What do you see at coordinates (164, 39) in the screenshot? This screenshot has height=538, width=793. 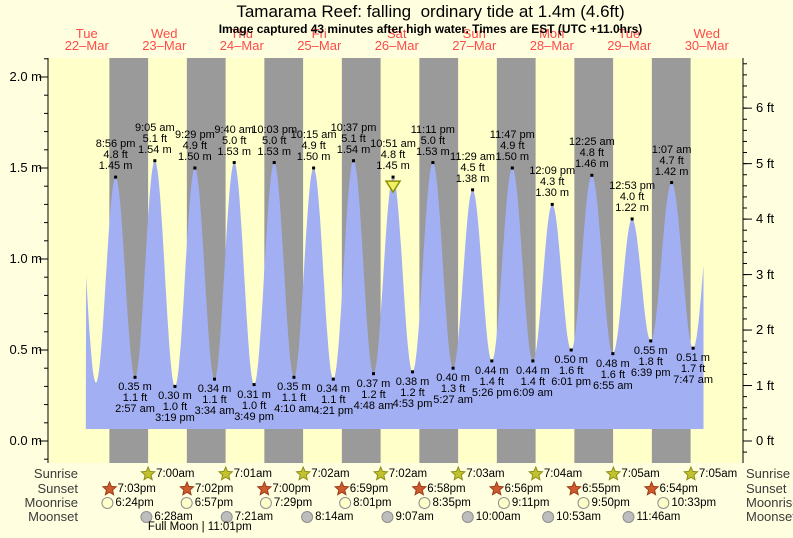 I see `day-label: Wed 23–Mar` at bounding box center [164, 39].